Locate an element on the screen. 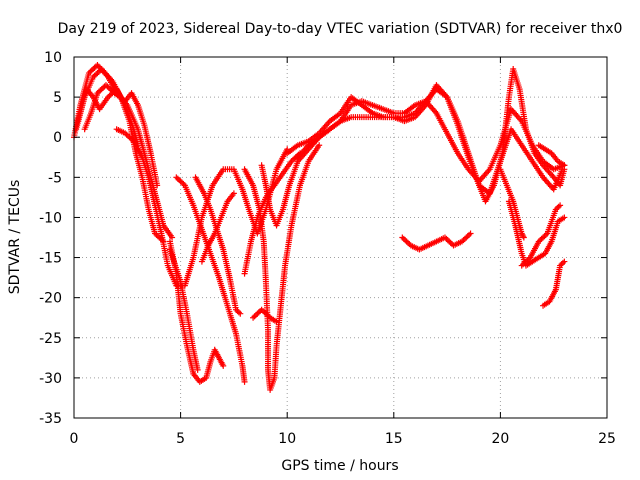 The image size is (640, 480). y-tick-label: -10 is located at coordinates (50, 218).